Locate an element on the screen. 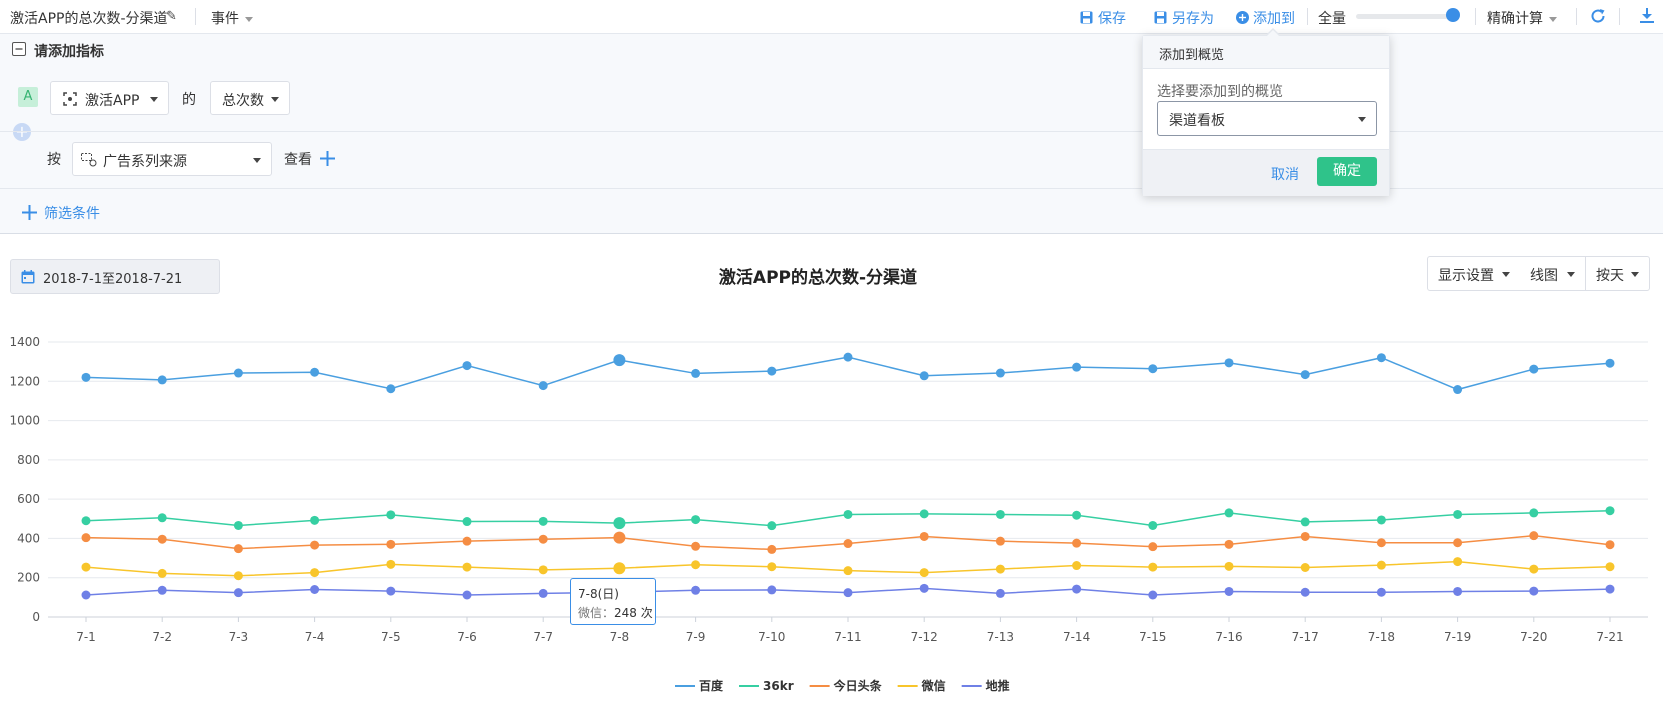 The width and height of the screenshot is (1663, 712). save-as-button: 另存为 is located at coordinates (1184, 18).